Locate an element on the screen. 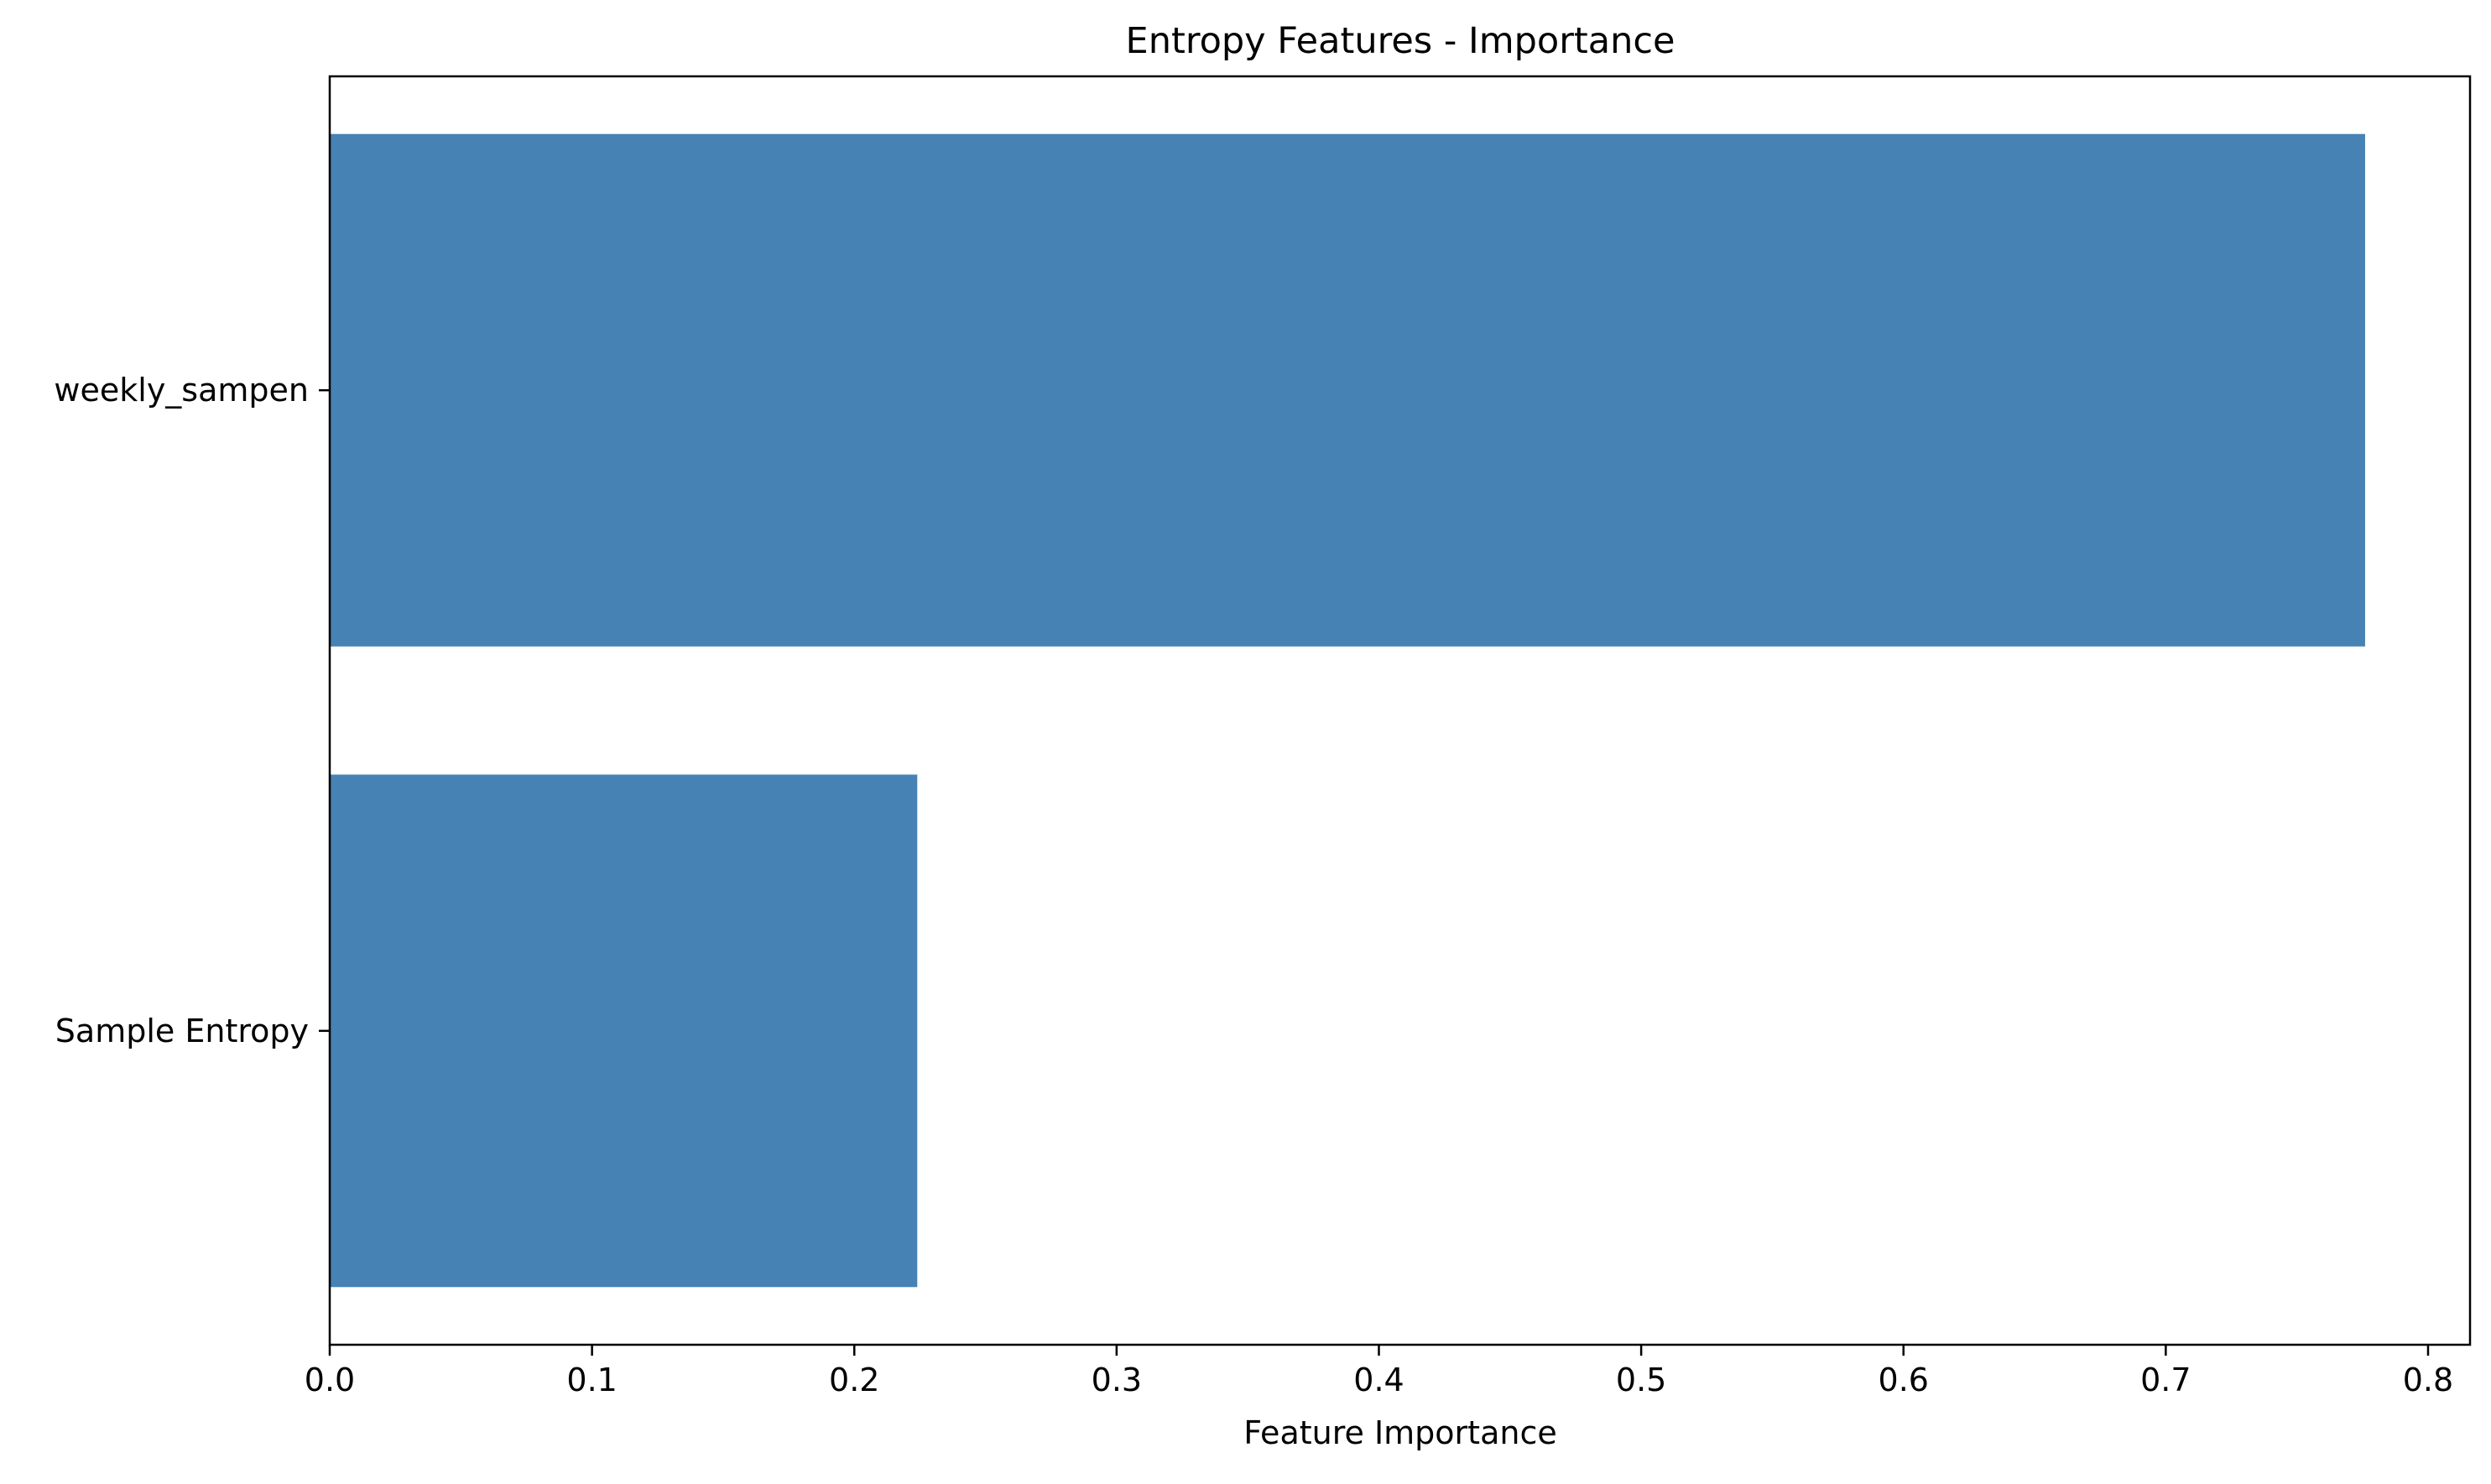 The height and width of the screenshot is (1484, 2491). y-tick-label: weekly_sampen is located at coordinates (181, 390).